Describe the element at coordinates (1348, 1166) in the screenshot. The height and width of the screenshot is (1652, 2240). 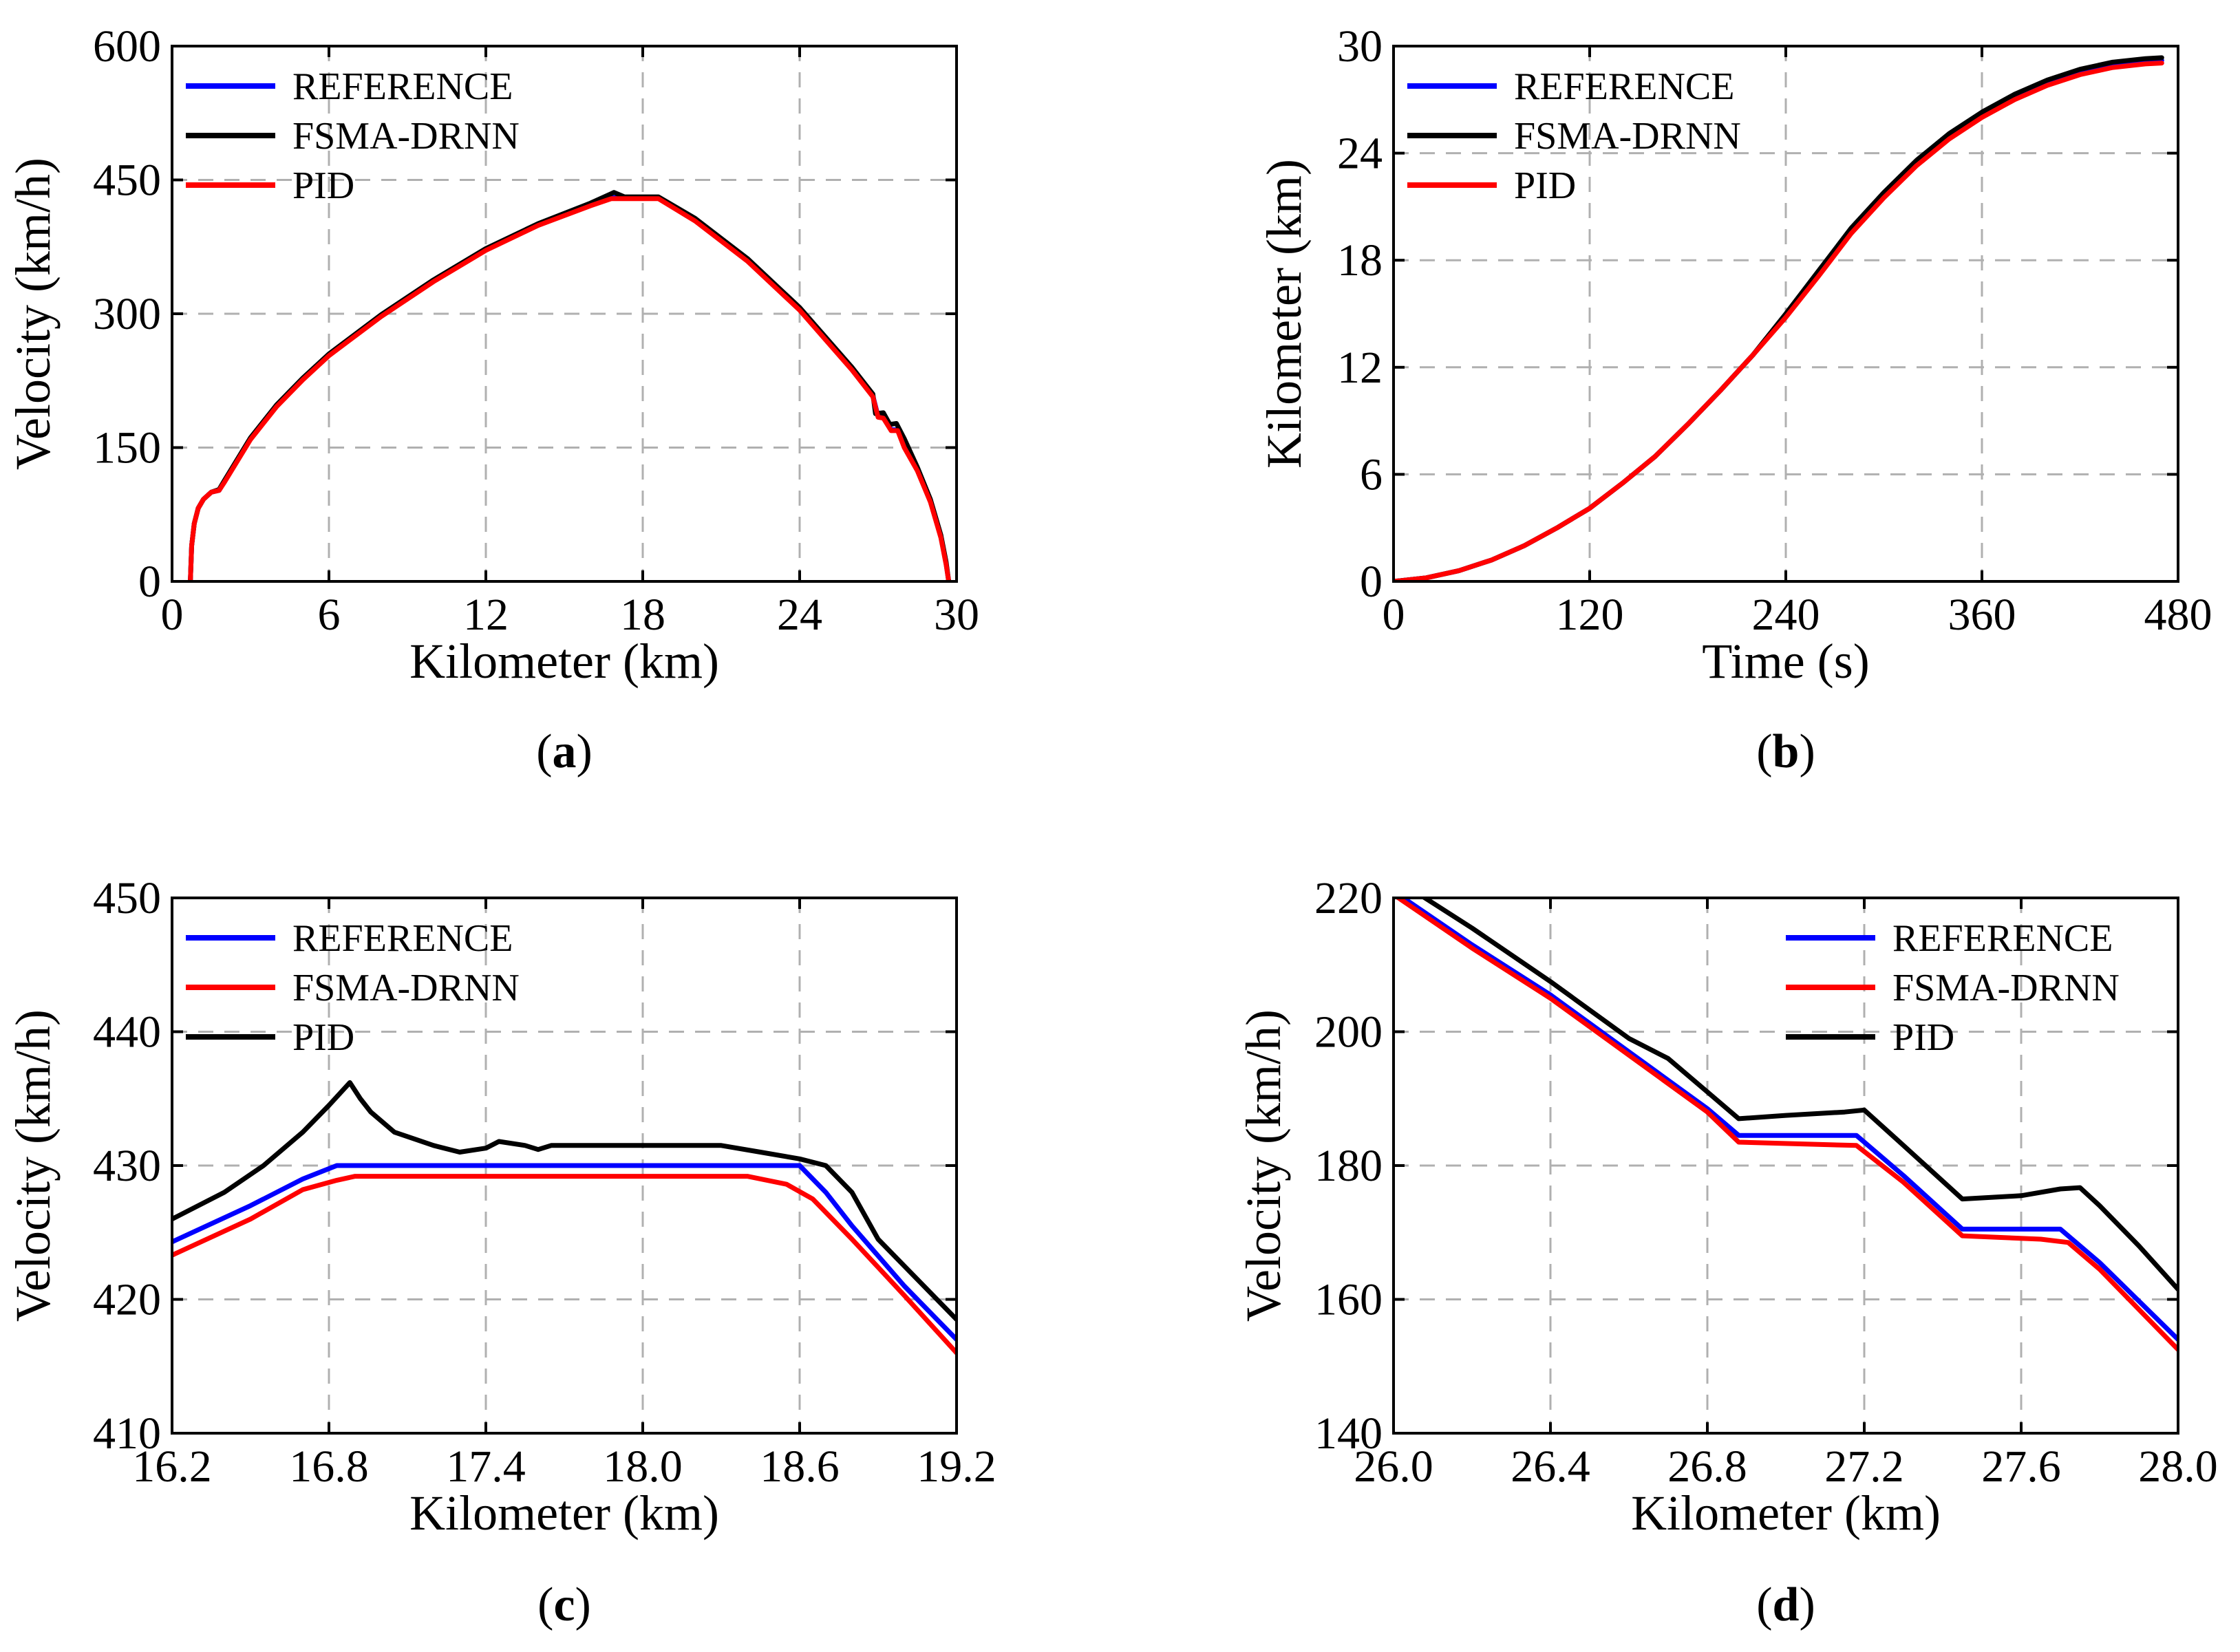
I see `y-tick-label: 180` at that location.